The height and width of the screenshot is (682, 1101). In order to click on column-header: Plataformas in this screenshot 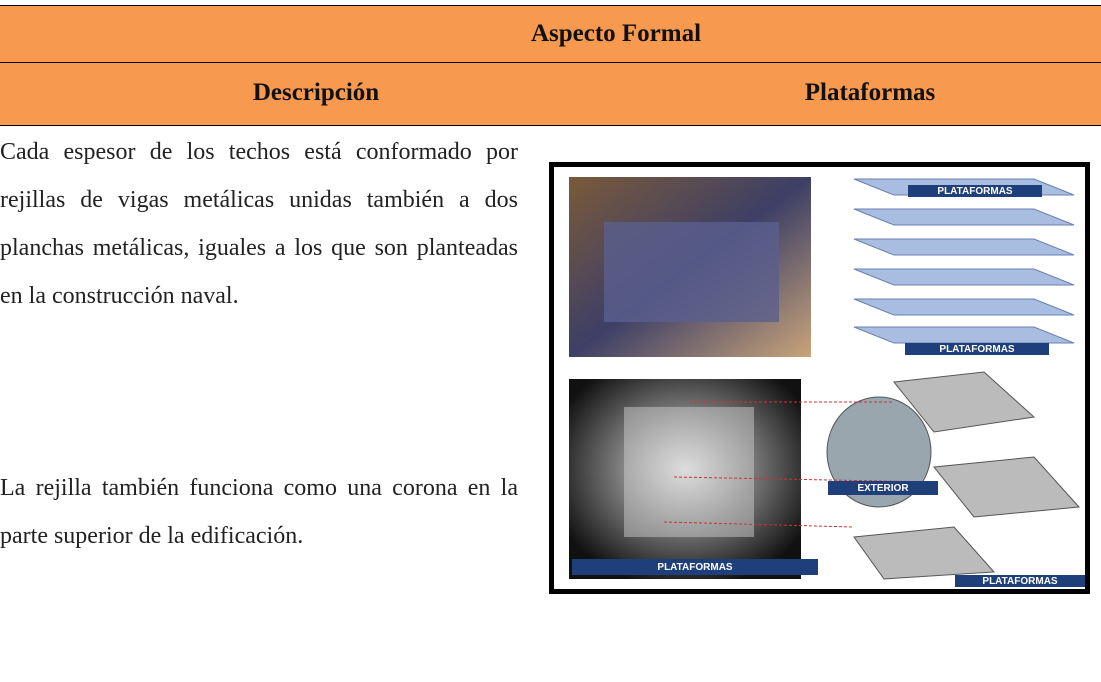, I will do `click(870, 92)`.